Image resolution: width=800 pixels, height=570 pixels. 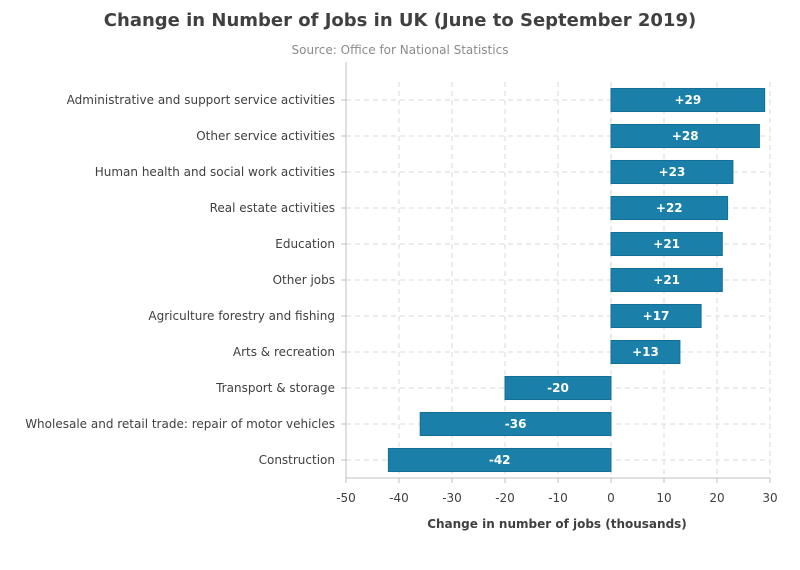 I want to click on bar-value-label: -20, so click(x=558, y=388).